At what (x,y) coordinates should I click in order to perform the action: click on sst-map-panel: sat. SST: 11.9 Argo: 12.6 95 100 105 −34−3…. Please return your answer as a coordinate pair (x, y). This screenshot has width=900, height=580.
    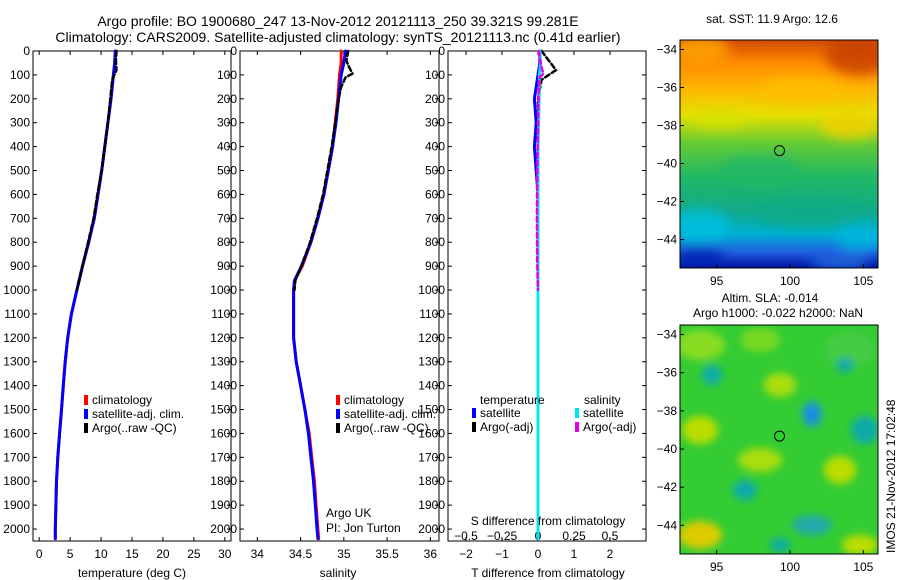
    Looking at the image, I should click on (768, 150).